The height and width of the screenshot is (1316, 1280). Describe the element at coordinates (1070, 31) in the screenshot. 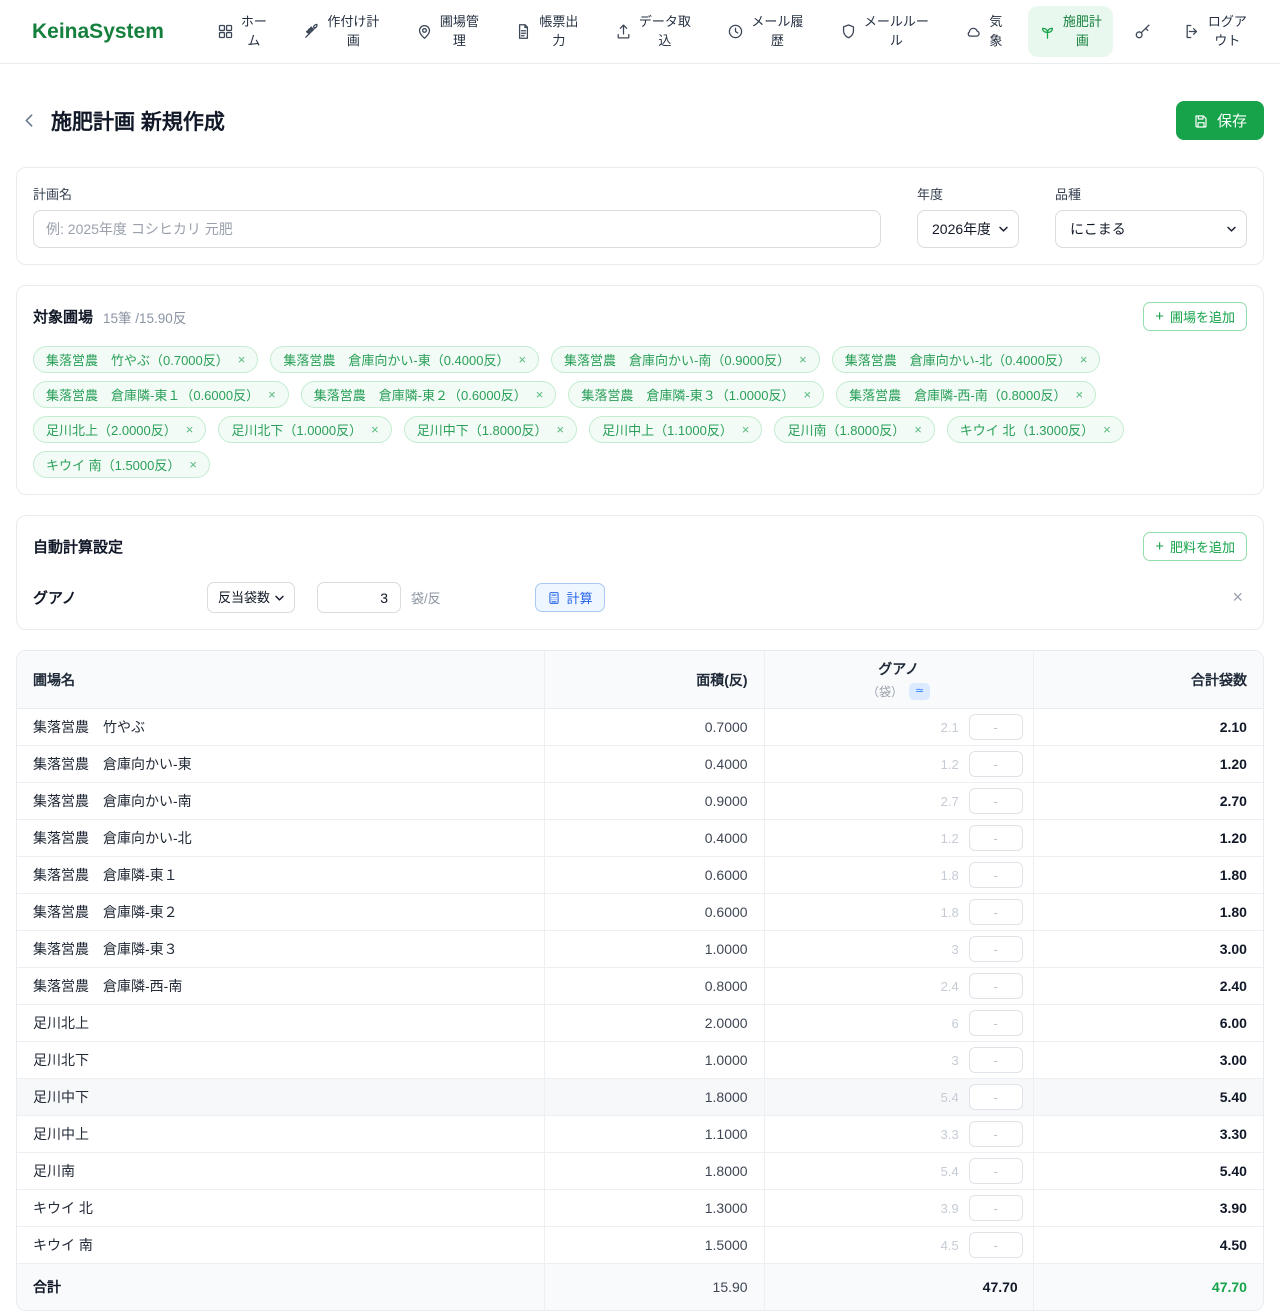

I see `nav-item-fertilization-plan: 施肥計画` at that location.